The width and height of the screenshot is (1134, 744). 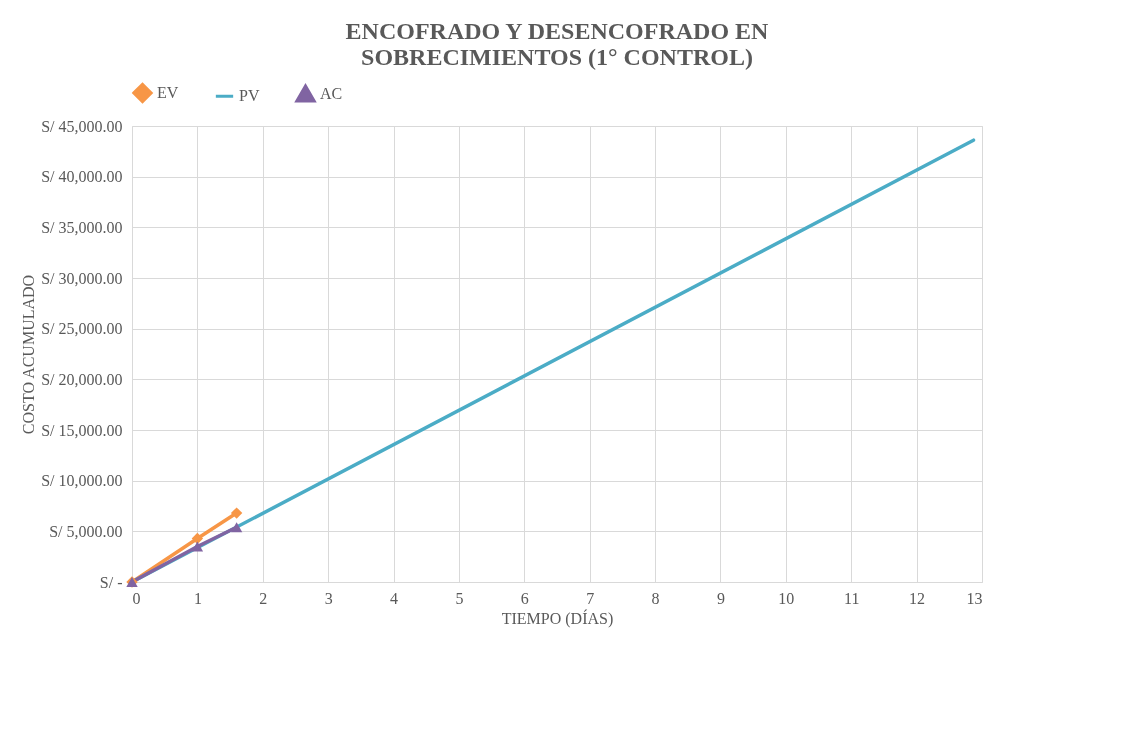 I want to click on x-tick-label: 0, so click(x=136, y=598).